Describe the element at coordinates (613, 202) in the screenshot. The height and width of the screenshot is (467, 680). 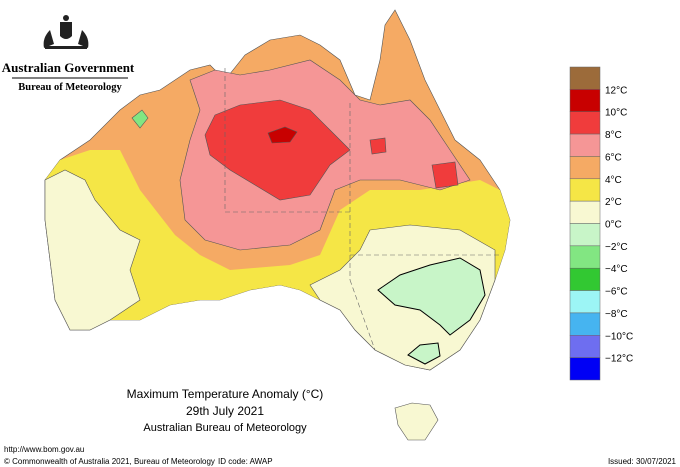
I see `legend-label: 2°C` at that location.